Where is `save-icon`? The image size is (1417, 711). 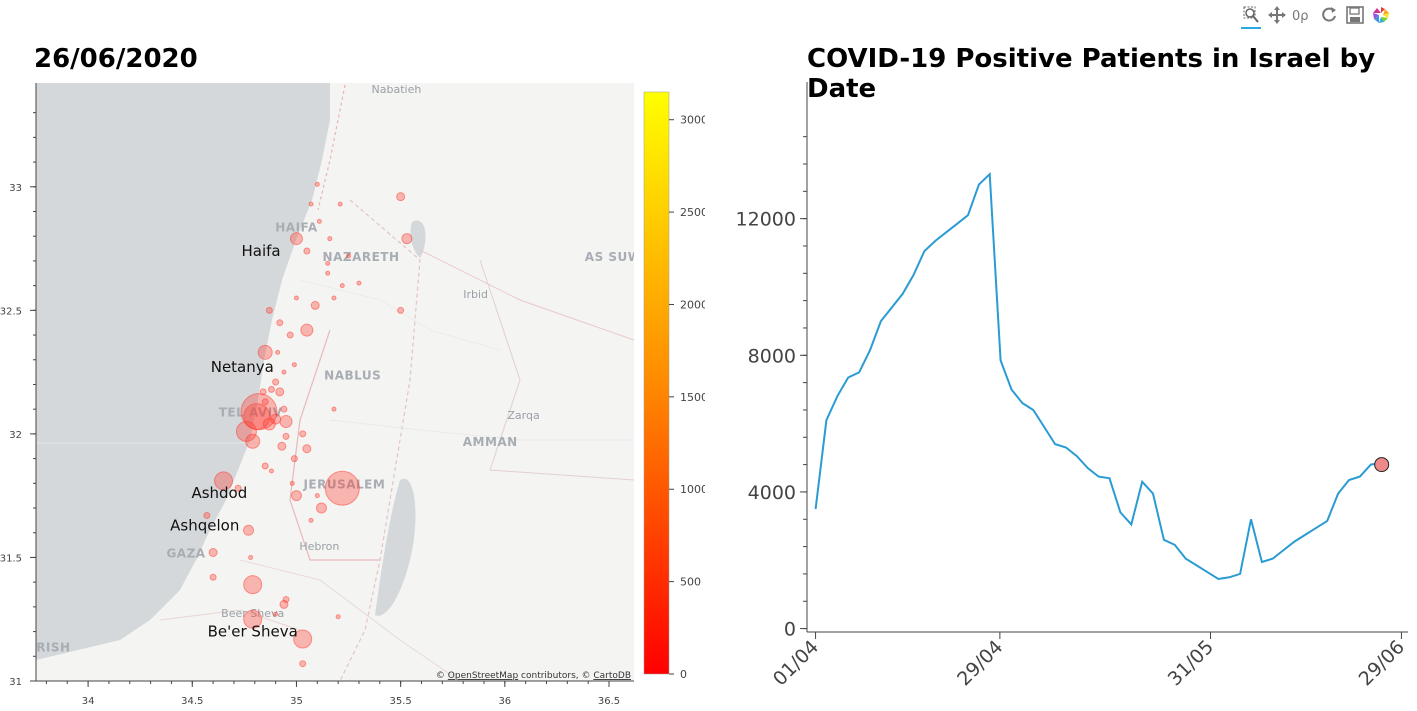 save-icon is located at coordinates (1355, 15).